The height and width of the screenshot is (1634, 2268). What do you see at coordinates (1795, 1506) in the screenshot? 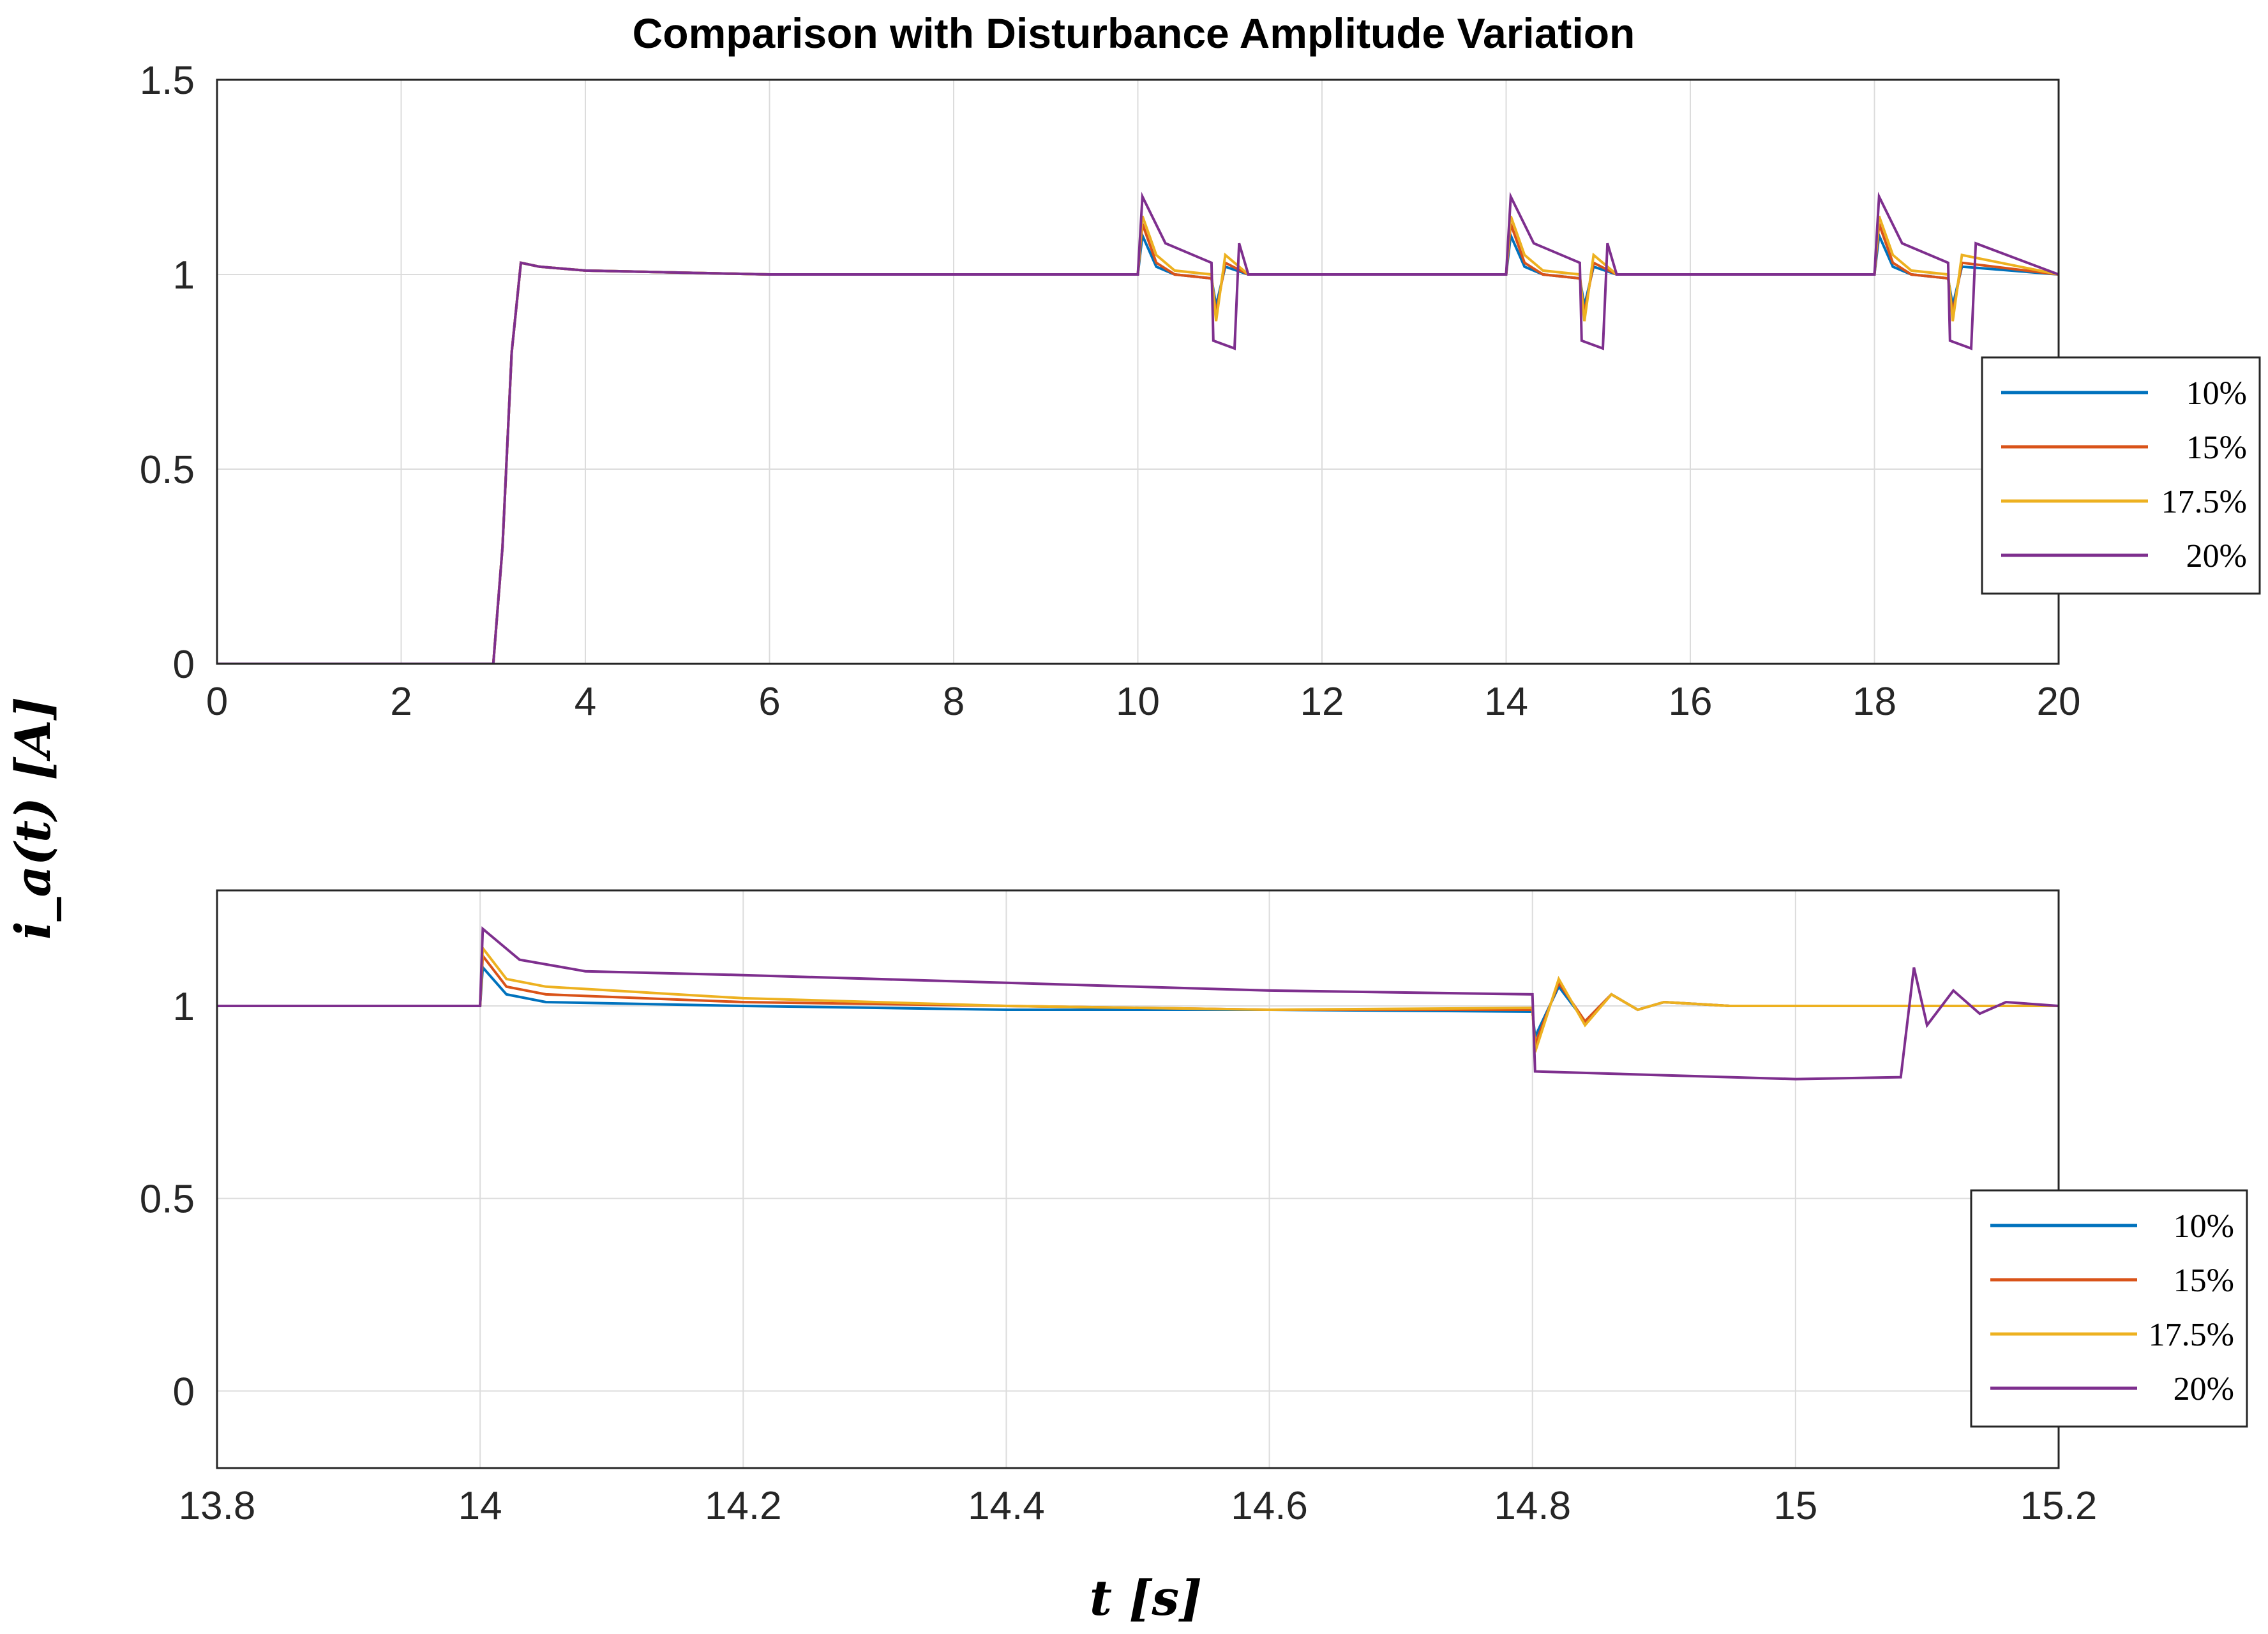
I see `x-tick-label: 15` at bounding box center [1795, 1506].